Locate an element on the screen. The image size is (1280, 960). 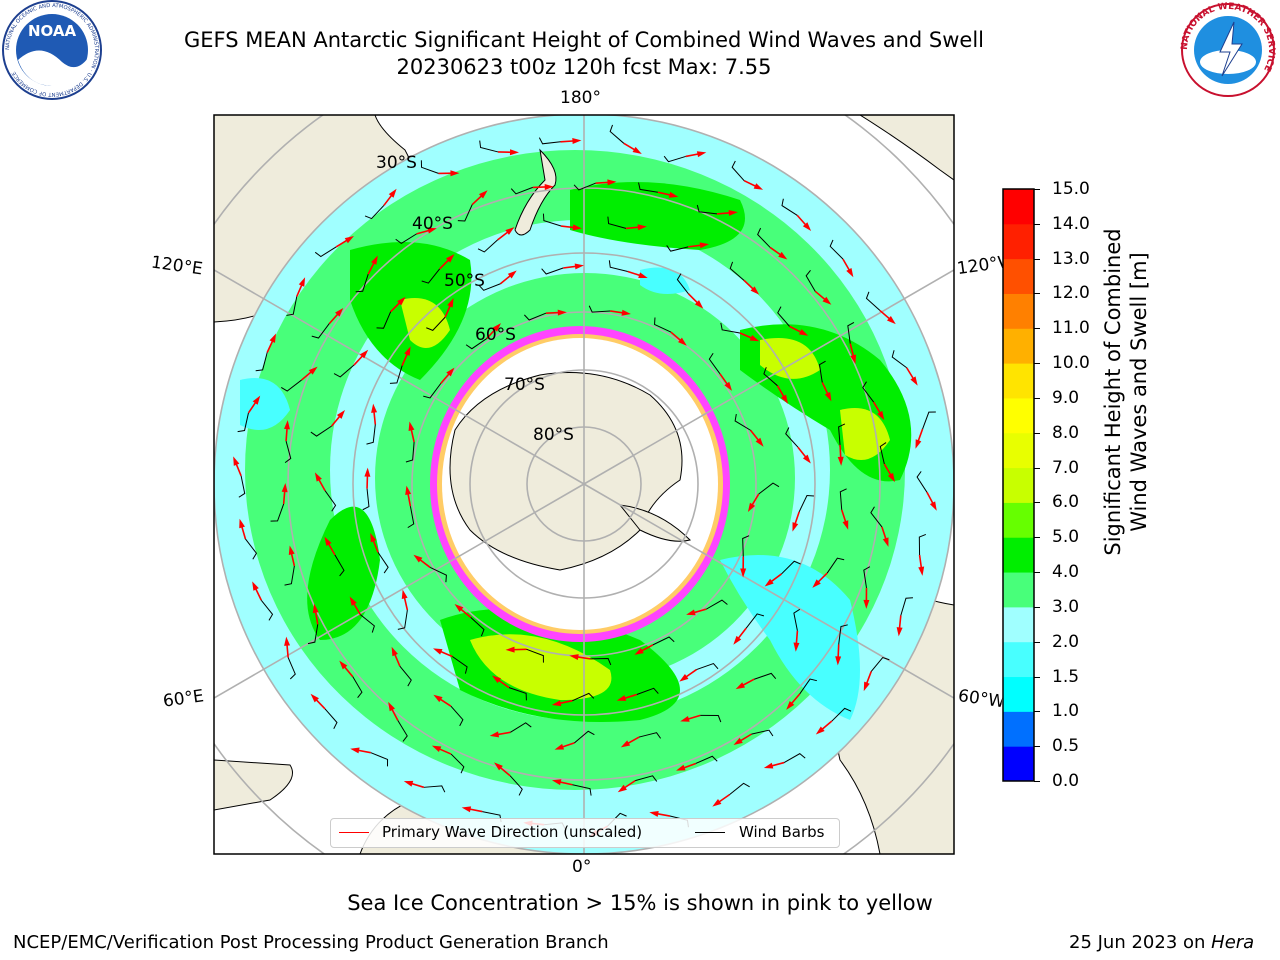
colorbar-tick-label: 7.0 is located at coordinates (1066, 467).